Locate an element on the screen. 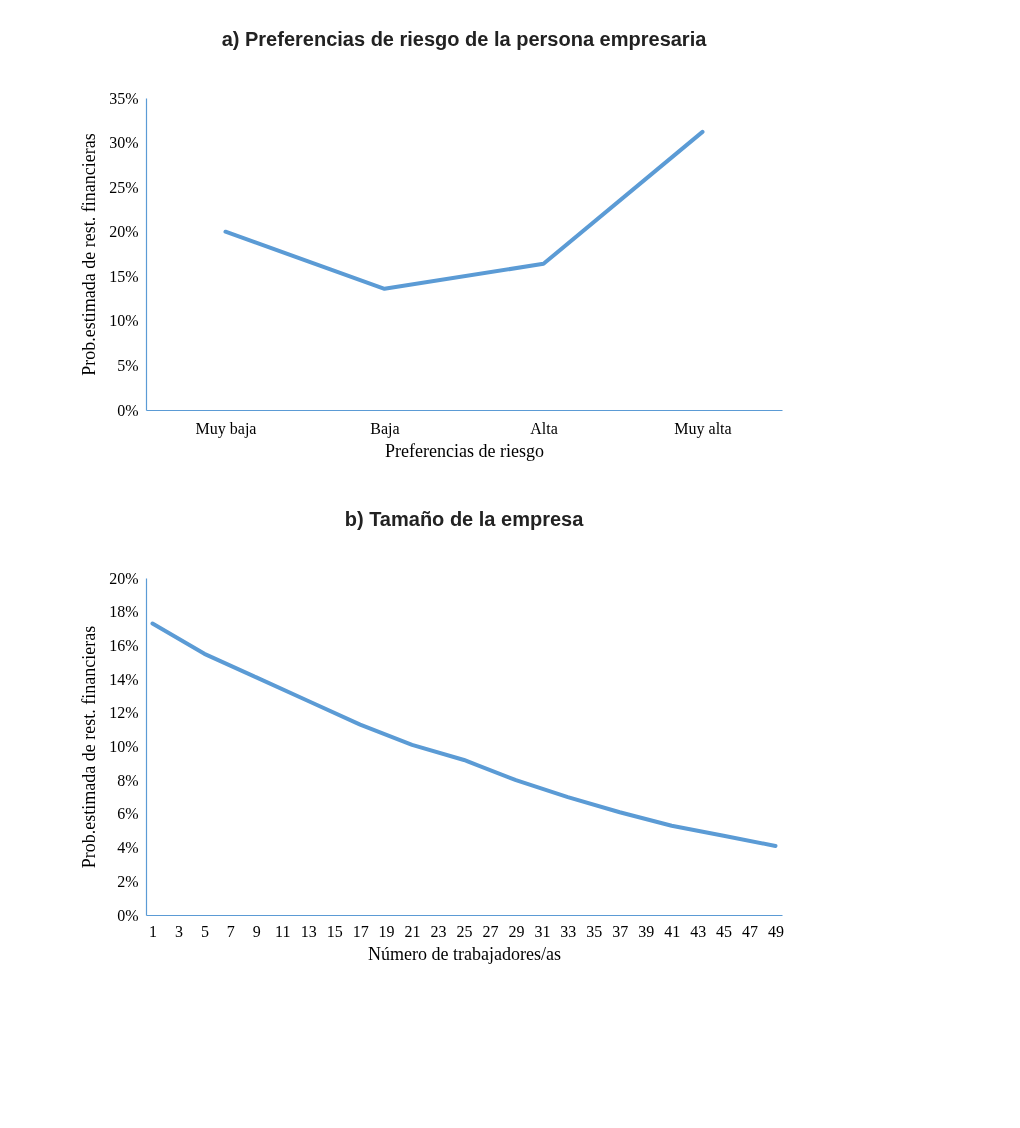 This screenshot has height=1128, width=1020. x-tick-label: 43 is located at coordinates (698, 931).